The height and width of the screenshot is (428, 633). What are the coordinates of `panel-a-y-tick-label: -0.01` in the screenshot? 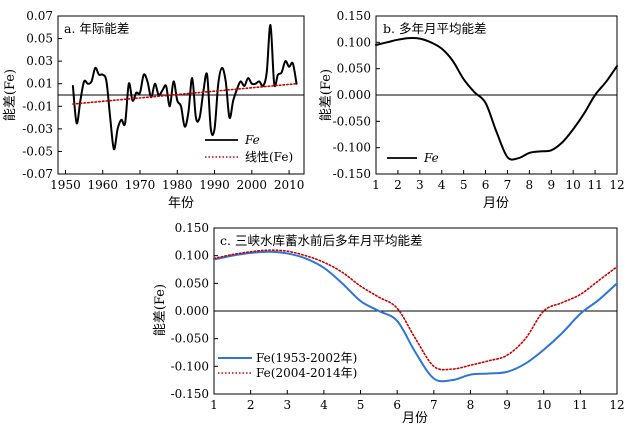 It's located at (37, 106).